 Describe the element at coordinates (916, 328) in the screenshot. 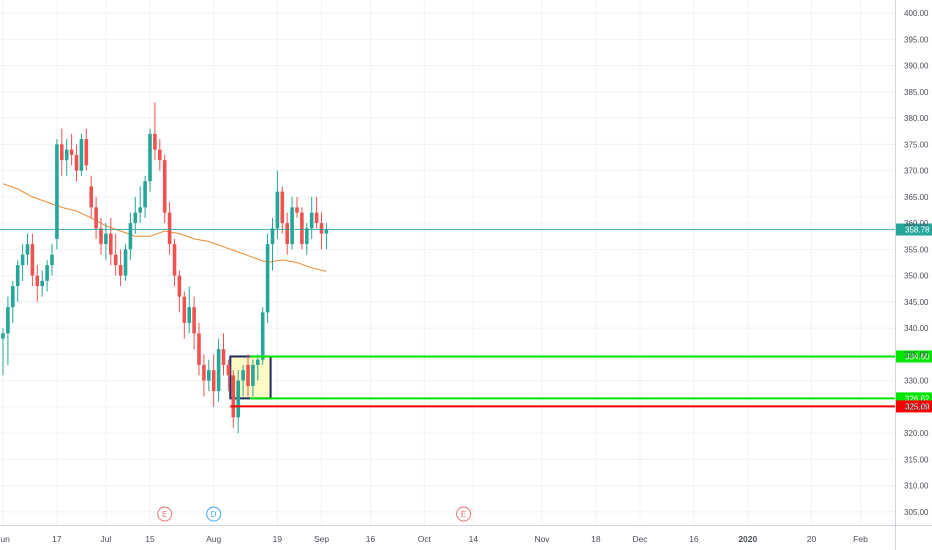

I see `y-tick-label: 340.00` at that location.